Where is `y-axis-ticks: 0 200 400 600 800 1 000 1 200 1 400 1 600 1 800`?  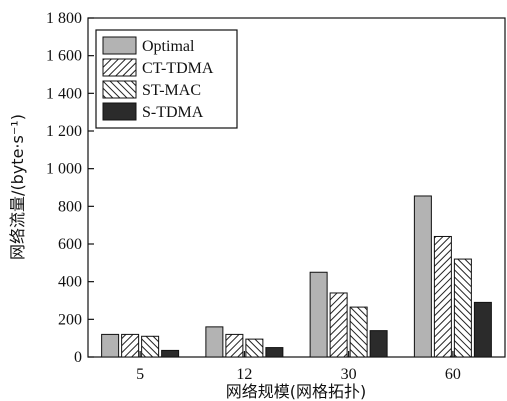 y-axis-ticks: 0 200 400 600 800 1 000 1 200 1 400 1 600 1 800 is located at coordinates (70, 188).